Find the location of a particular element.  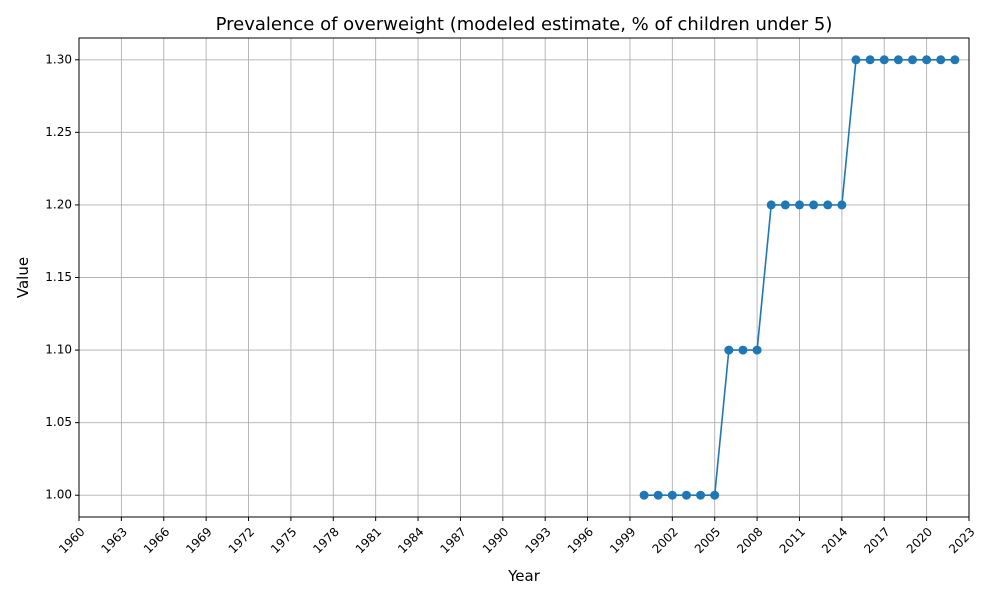

y-axis-label: Value is located at coordinates (23, 277).